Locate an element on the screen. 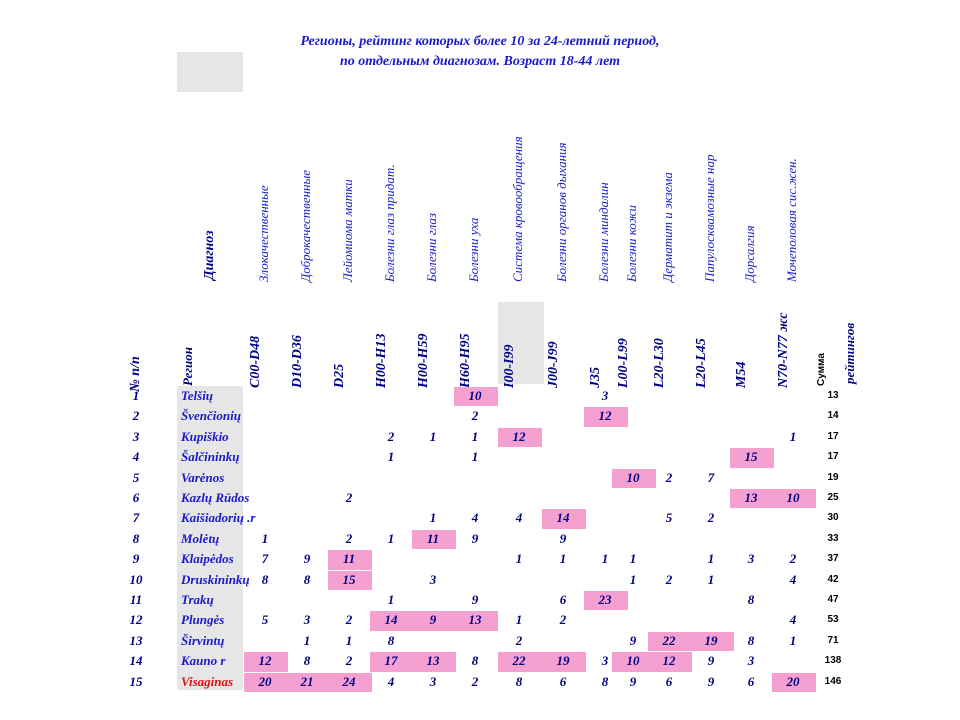  code-label-12: L20-L45 is located at coordinates (701, 363).